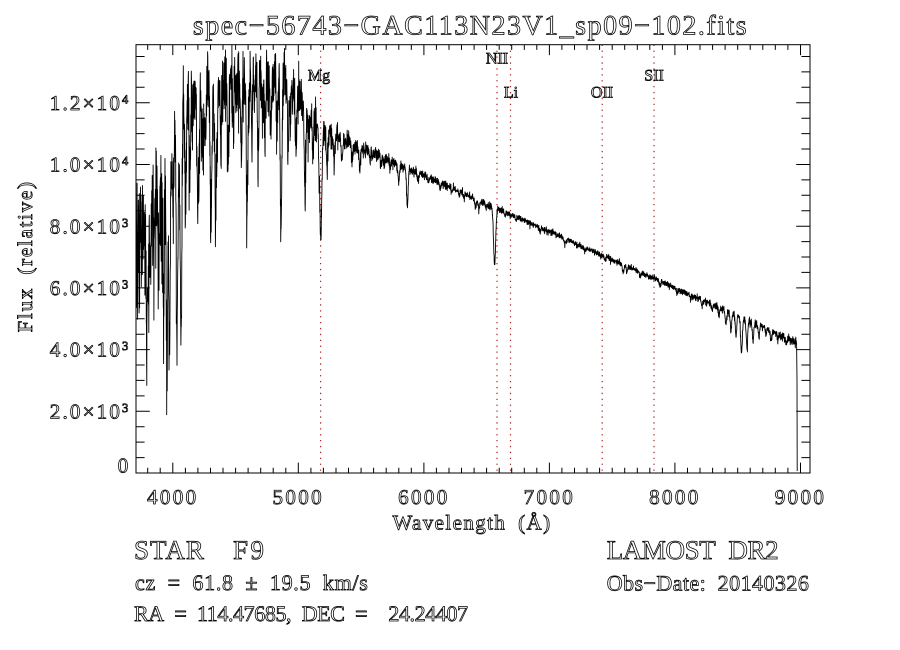 Image resolution: width=900 pixels, height=650 pixels. What do you see at coordinates (602, 93) in the screenshot?
I see `svg-text: OII` at bounding box center [602, 93].